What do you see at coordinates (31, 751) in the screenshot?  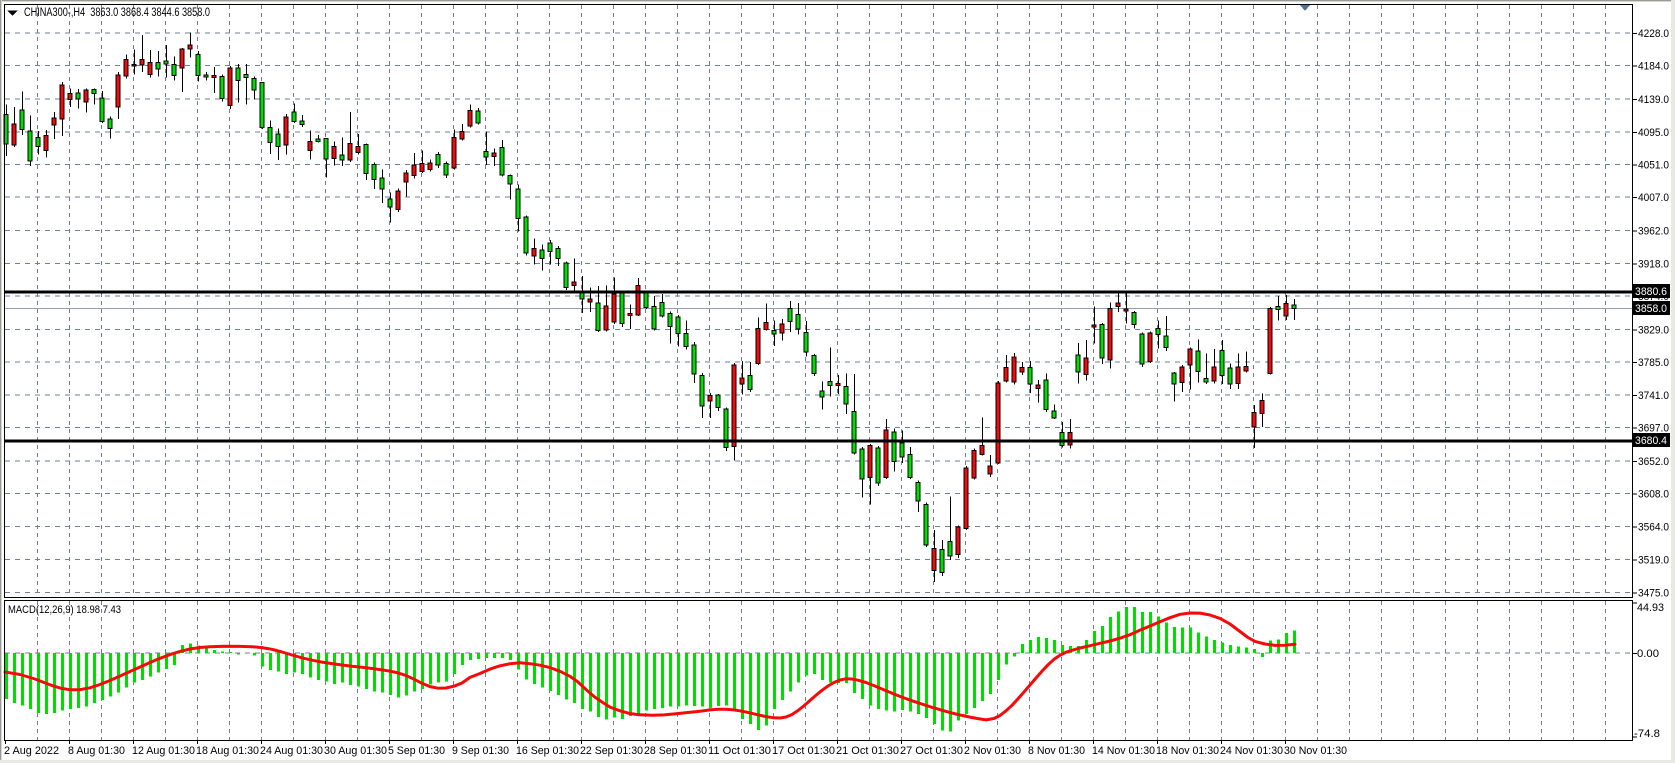 I see `svg-text: 2 Aug 2022` at bounding box center [31, 751].